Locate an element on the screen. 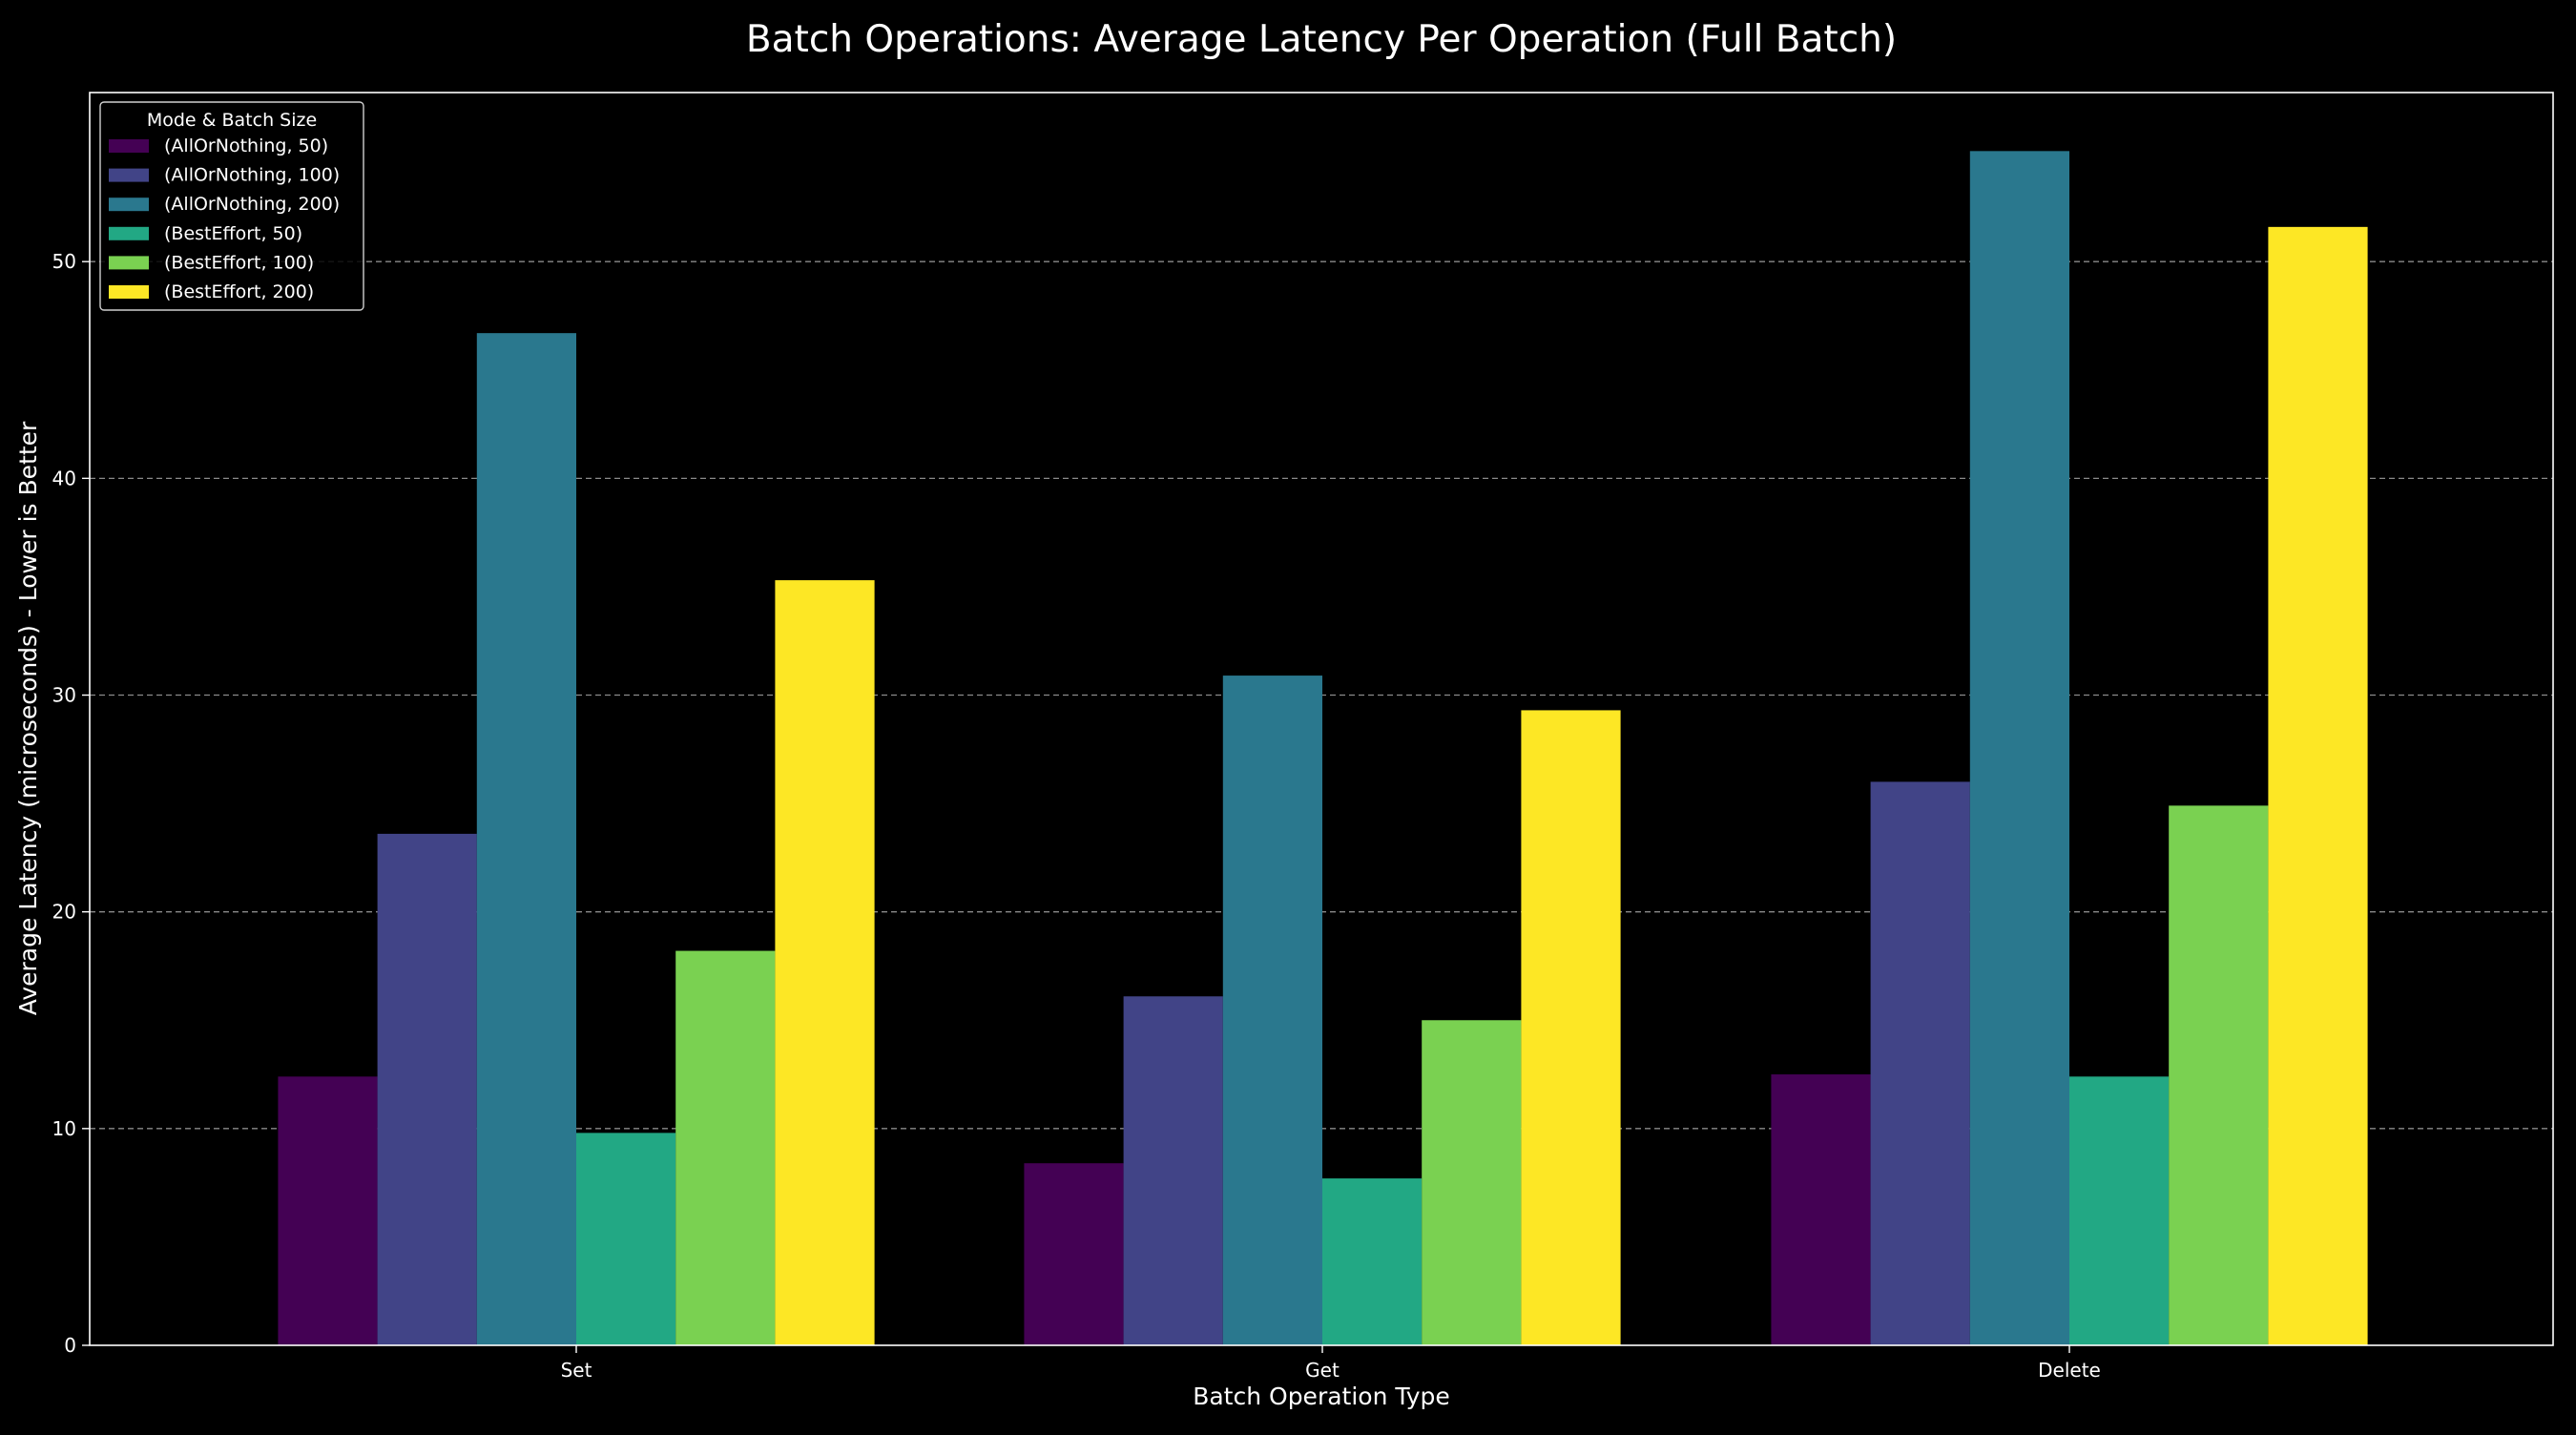 The height and width of the screenshot is (1435, 2576). y-axis: 0 10 20 30 40 50 is located at coordinates (71, 803).